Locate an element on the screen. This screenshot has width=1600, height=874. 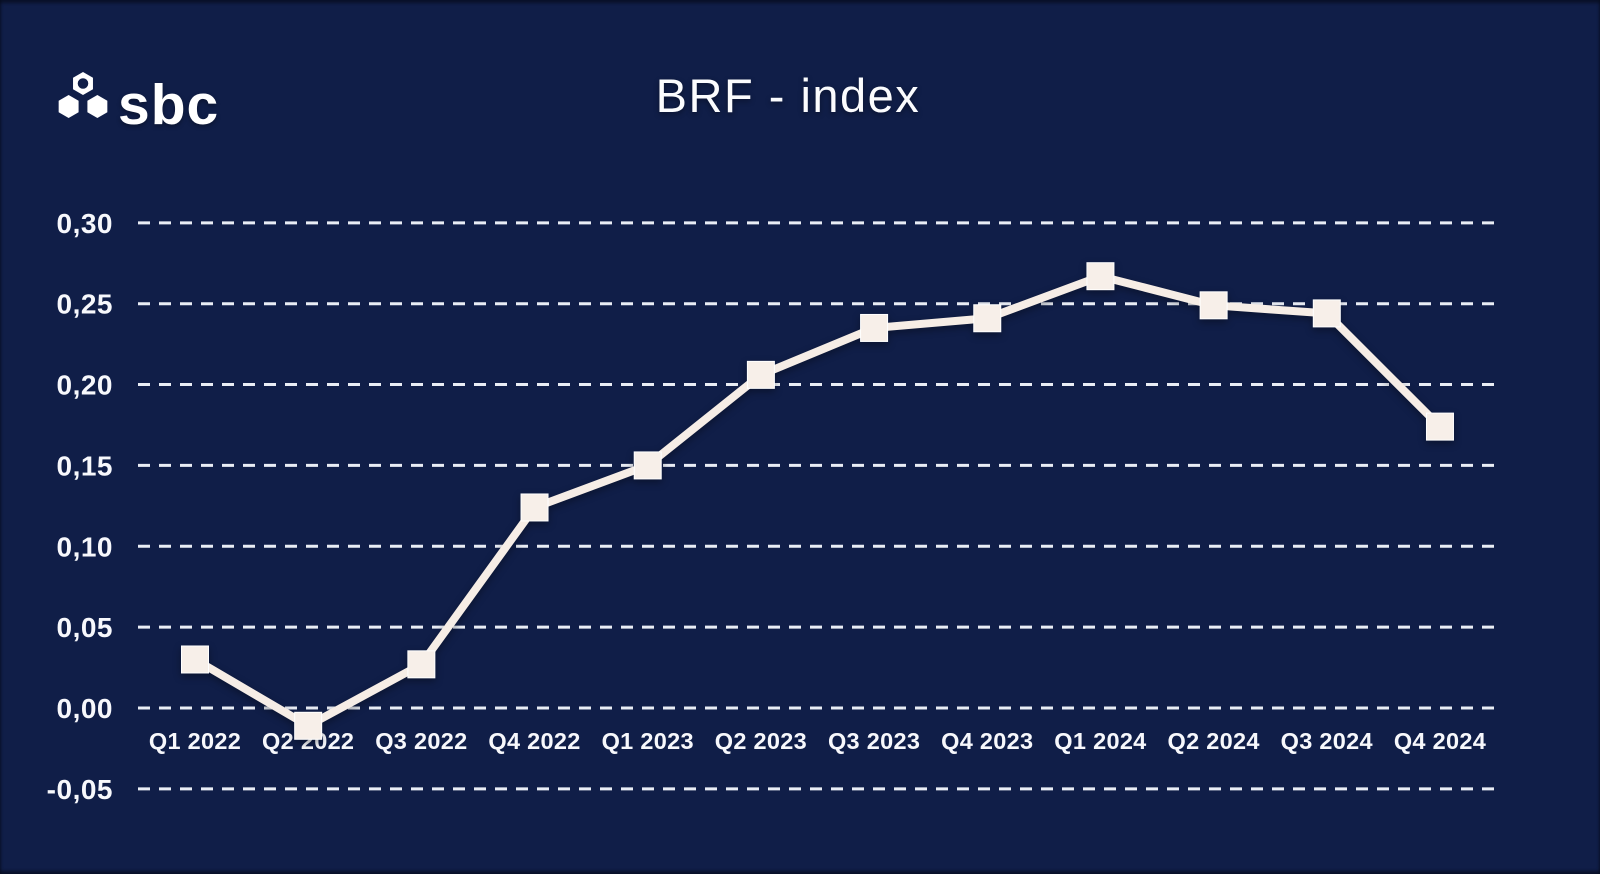
x-axis-tick-label: Q1 2023 is located at coordinates (648, 741).